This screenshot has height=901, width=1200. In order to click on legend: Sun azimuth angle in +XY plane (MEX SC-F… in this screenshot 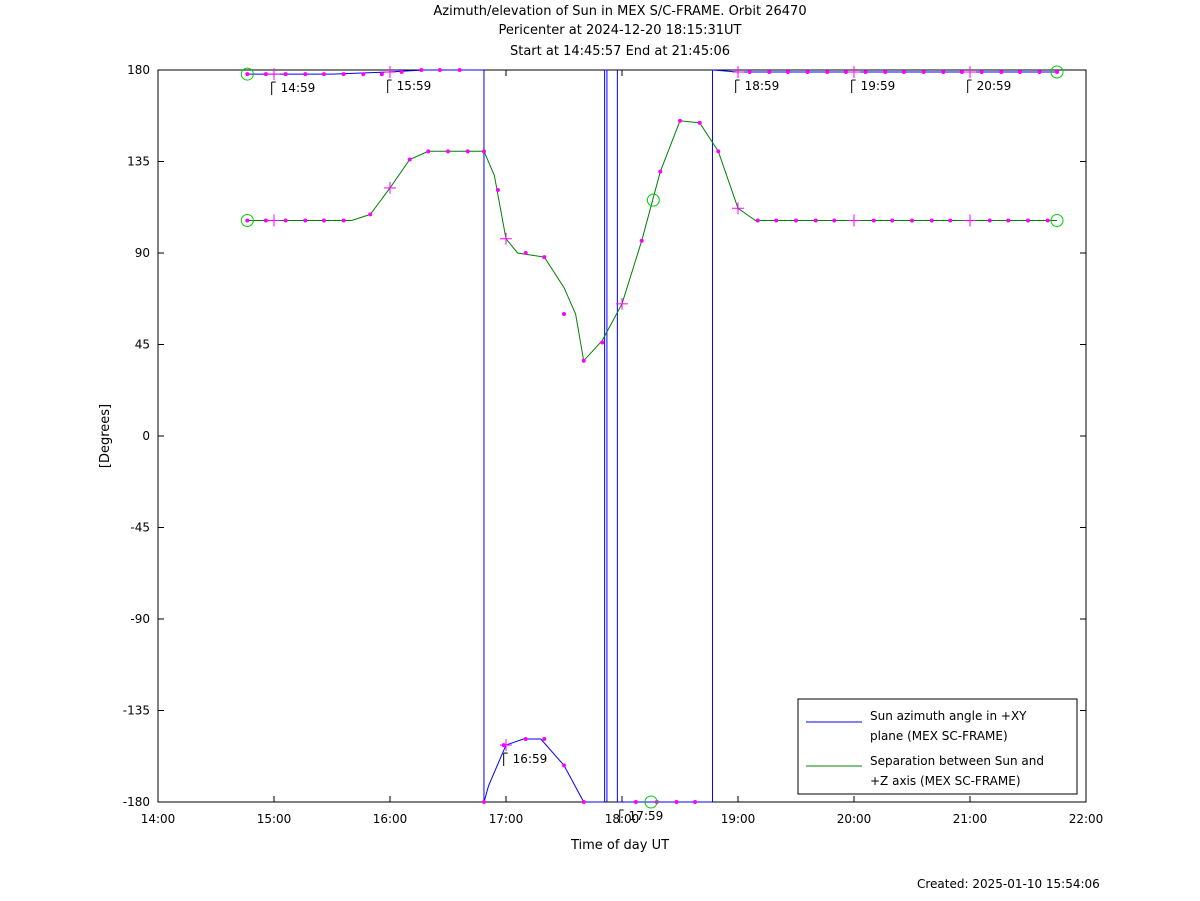, I will do `click(937, 746)`.